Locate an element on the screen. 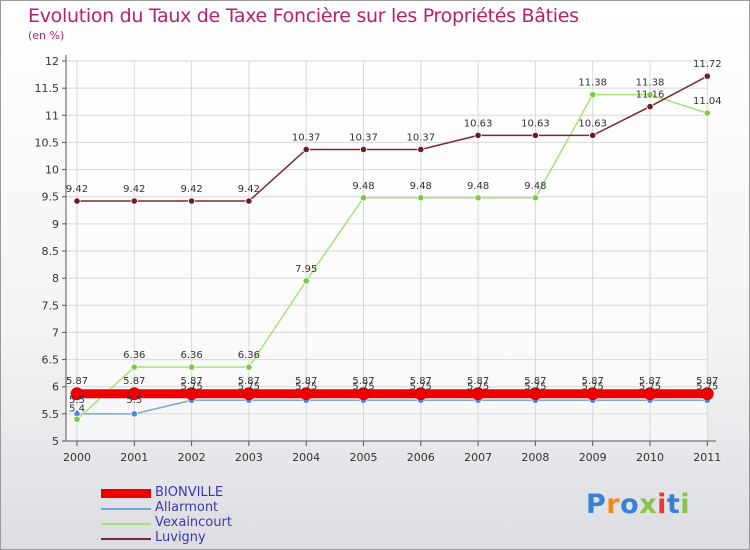  y-tick-label: 8 is located at coordinates (55, 278).